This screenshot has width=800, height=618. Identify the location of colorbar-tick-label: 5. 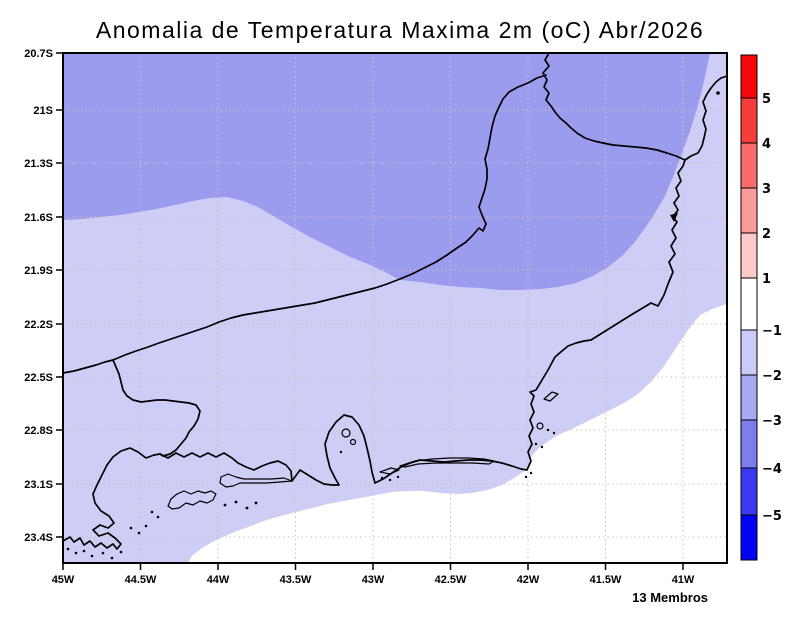
(766, 99).